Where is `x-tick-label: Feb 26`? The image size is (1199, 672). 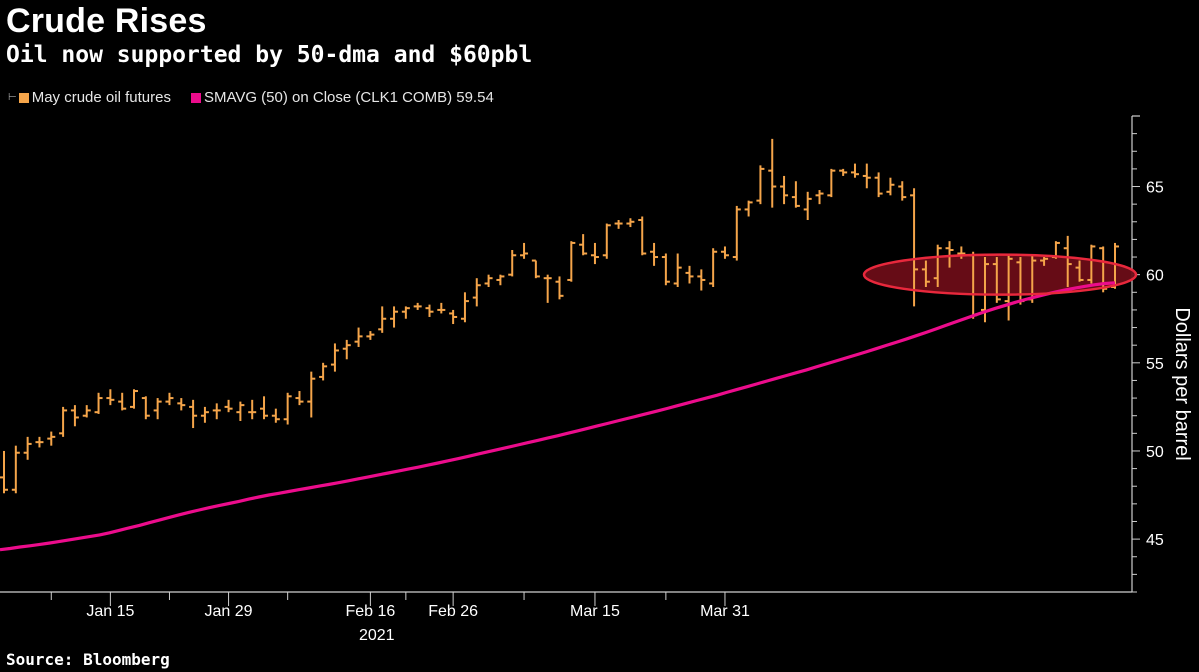
x-tick-label: Feb 26 is located at coordinates (453, 611).